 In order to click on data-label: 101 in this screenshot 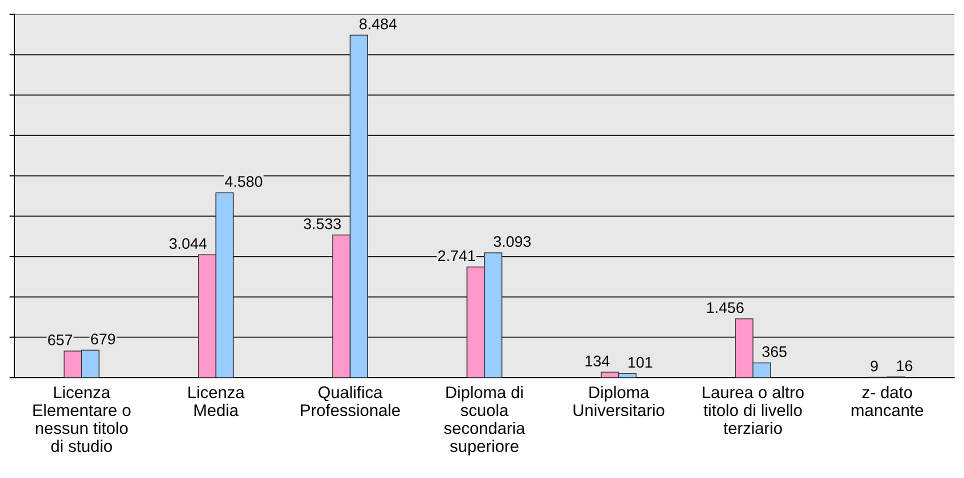, I will do `click(640, 362)`.